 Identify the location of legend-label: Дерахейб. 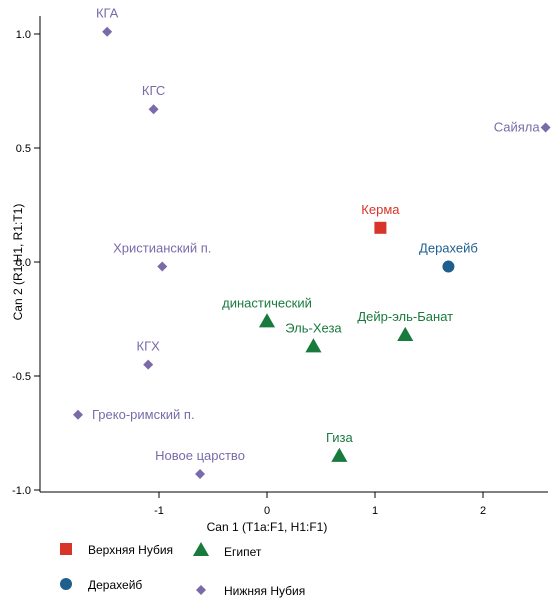
(115, 585).